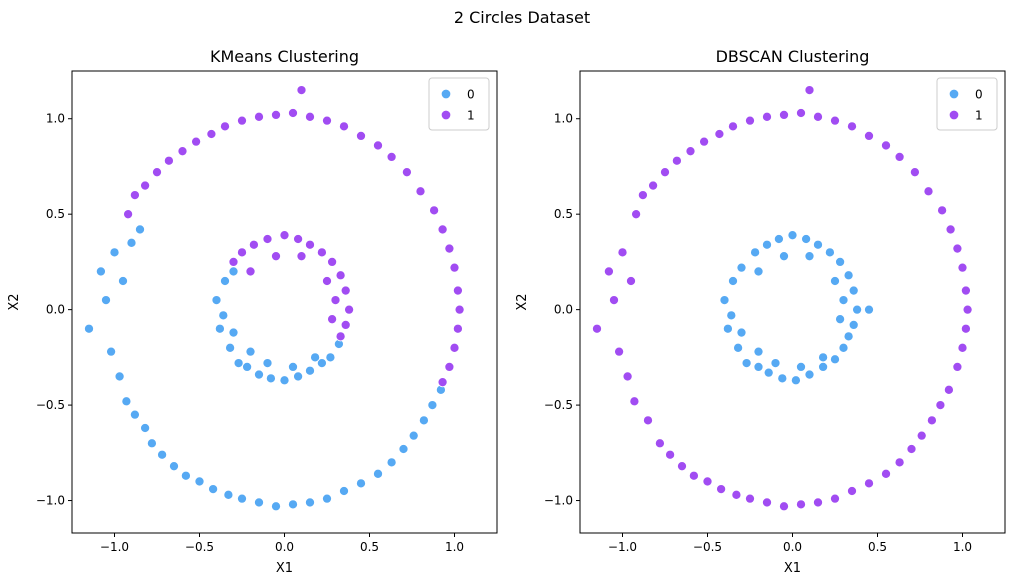 The height and width of the screenshot is (585, 1012). I want to click on x-axis-label: X1, so click(792, 568).